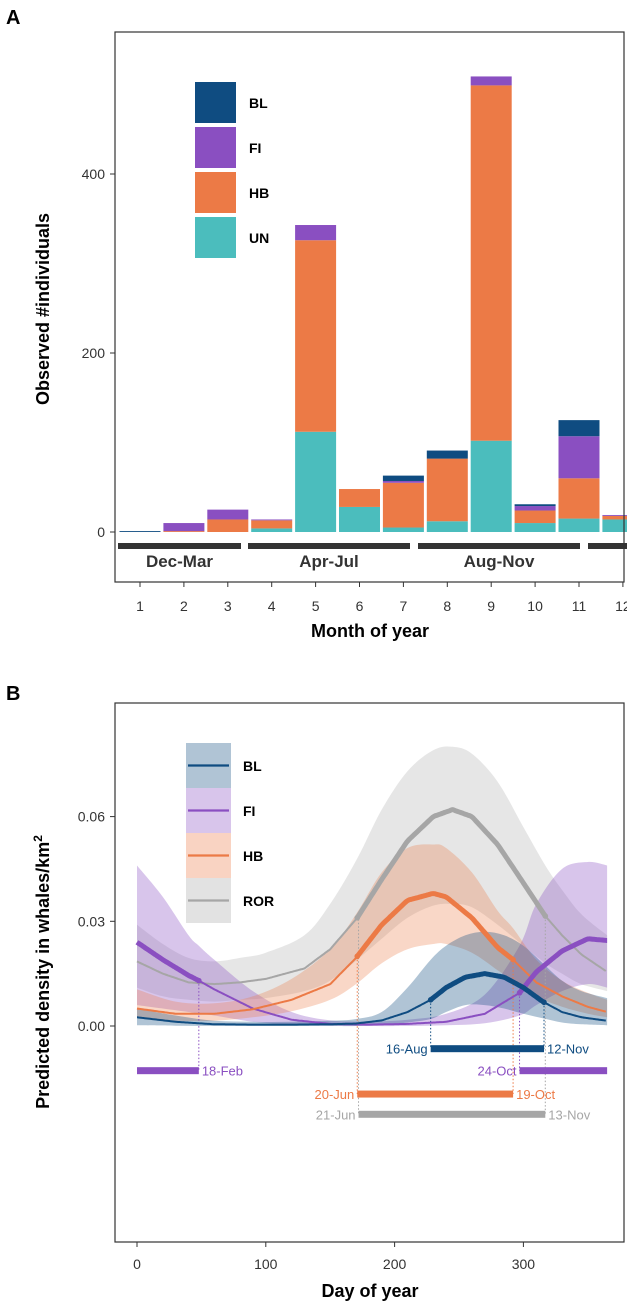 The image size is (627, 1309). What do you see at coordinates (94, 353) in the screenshot?
I see `panel-a-y-tick-label: 200` at bounding box center [94, 353].